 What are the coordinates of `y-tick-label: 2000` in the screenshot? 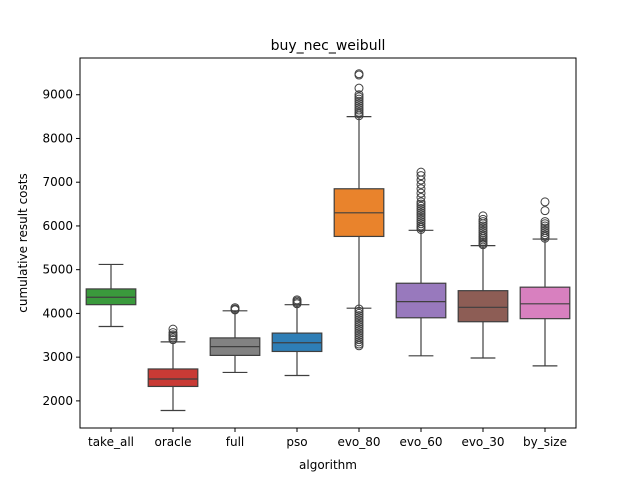 It's located at (57, 401).